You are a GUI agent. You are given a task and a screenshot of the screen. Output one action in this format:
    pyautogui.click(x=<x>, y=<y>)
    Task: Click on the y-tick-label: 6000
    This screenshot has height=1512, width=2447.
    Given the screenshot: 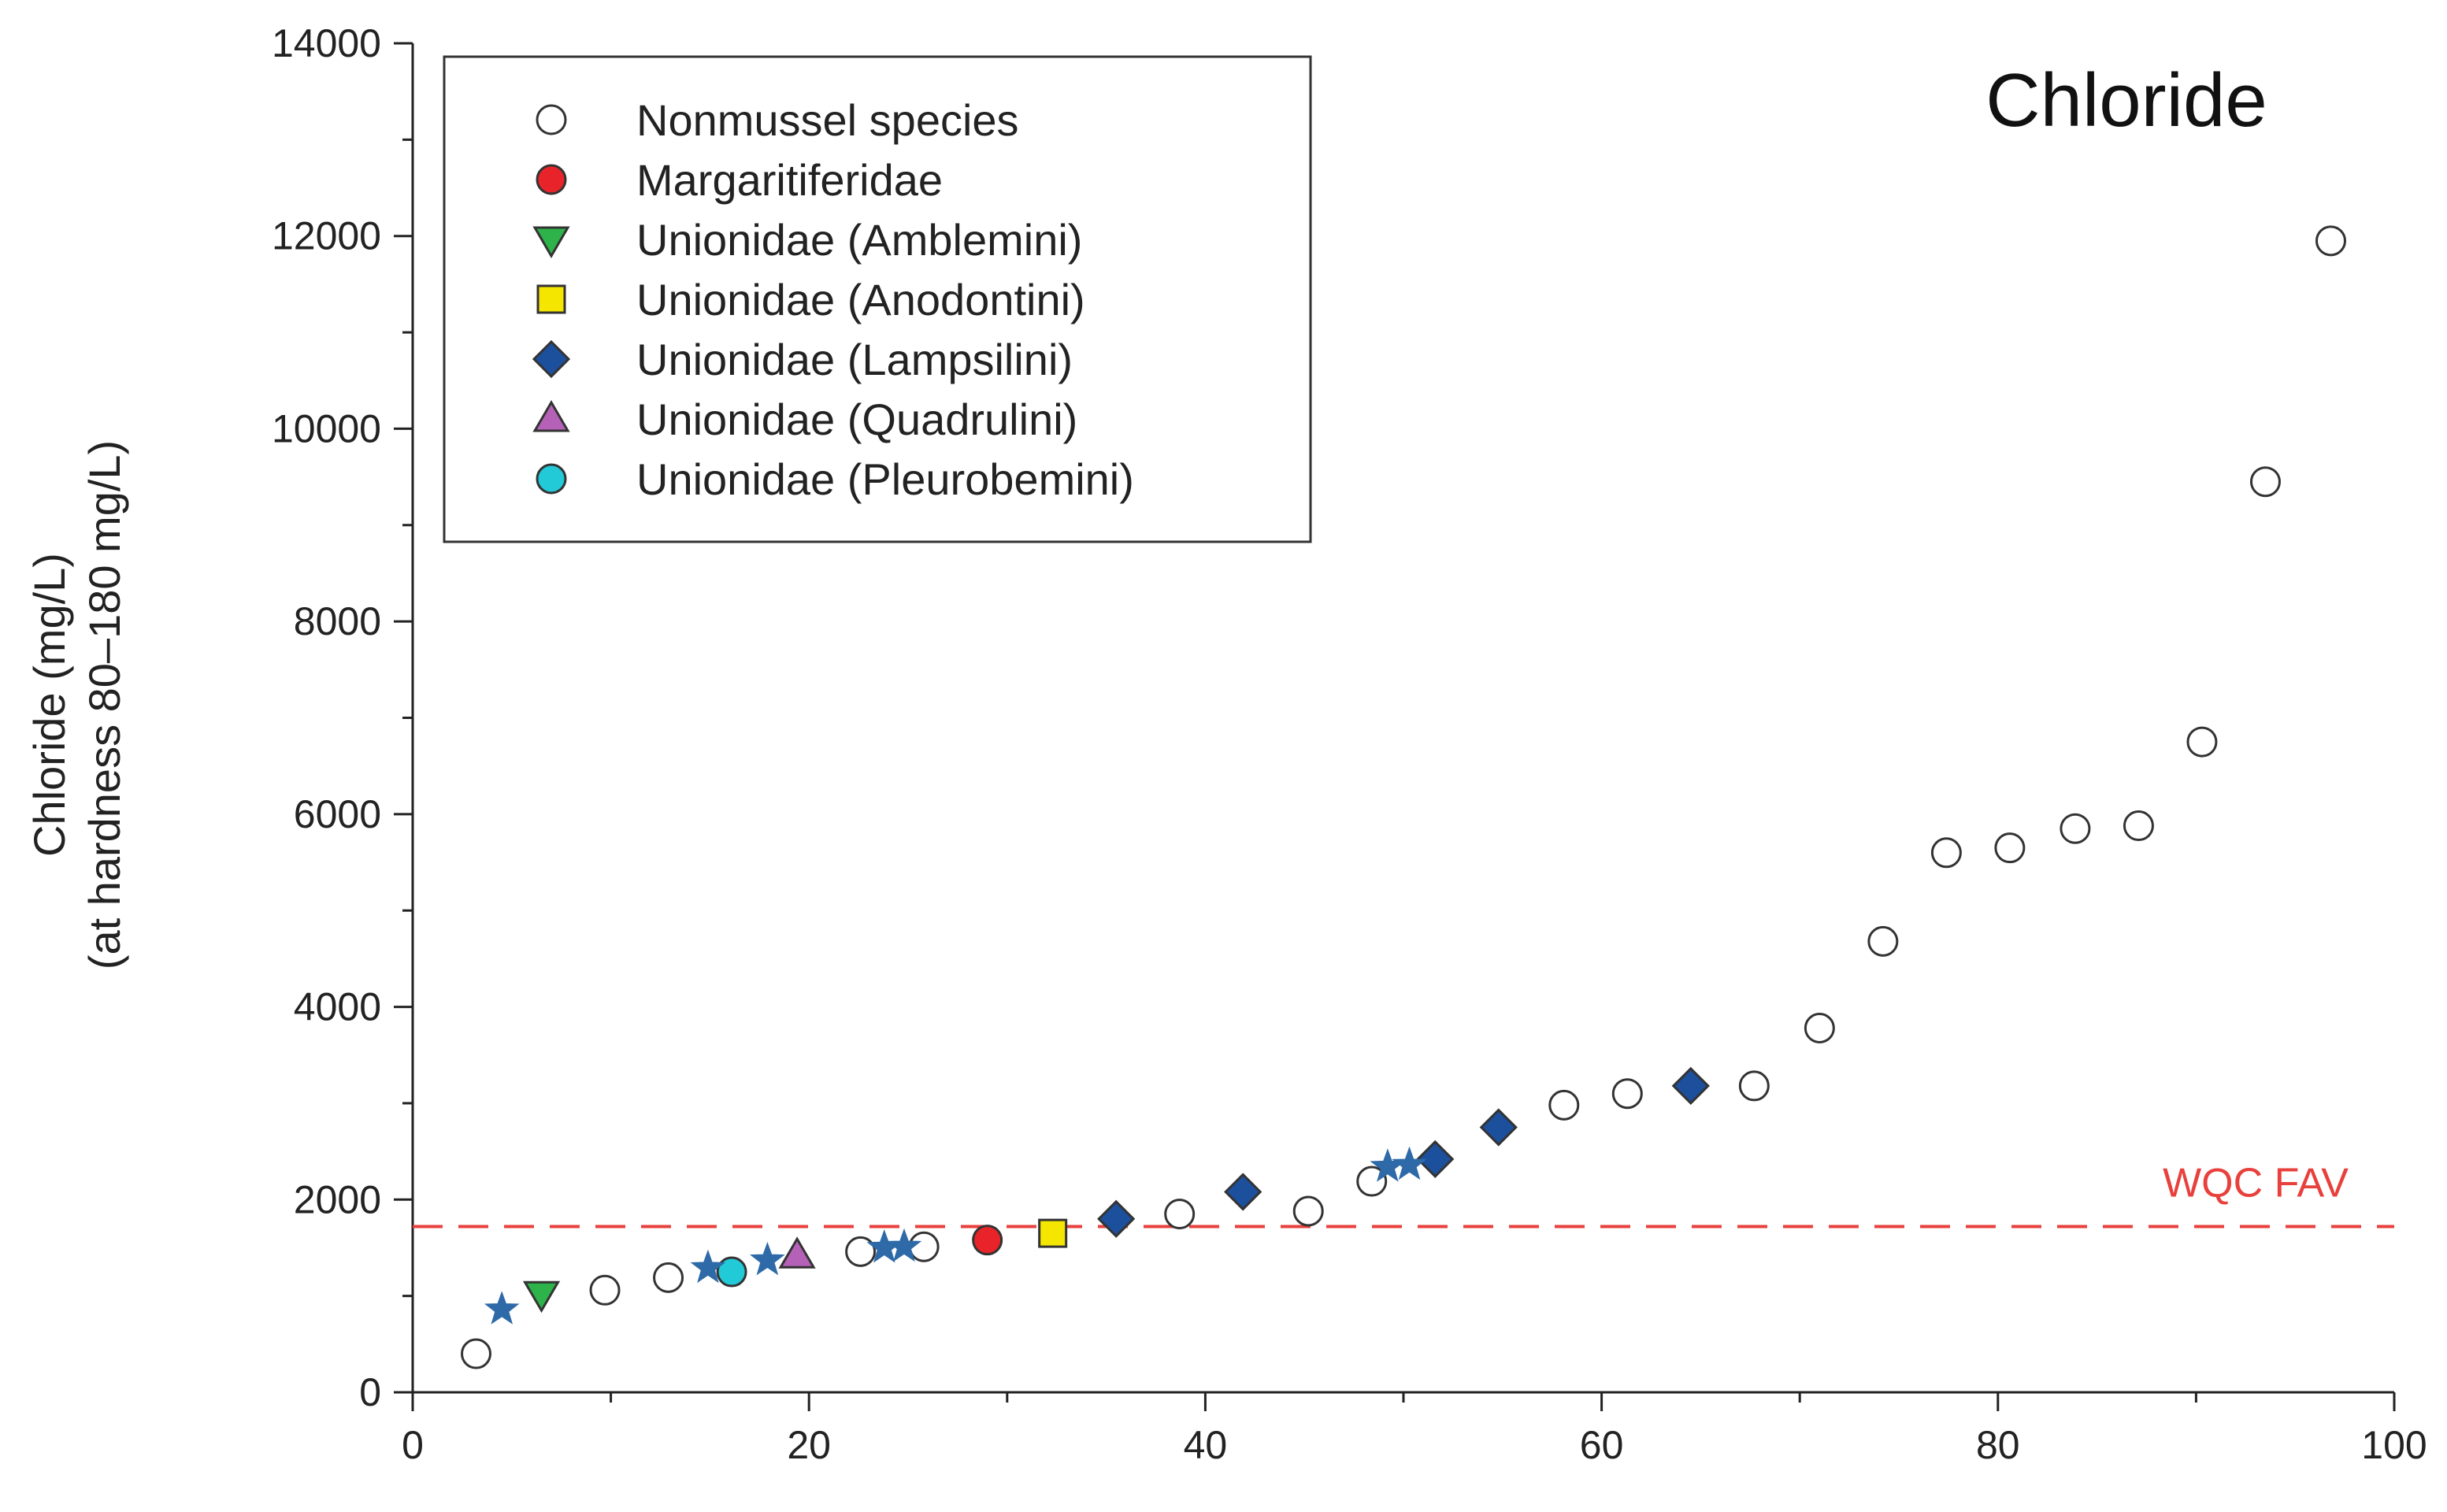 What is the action you would take?
    pyautogui.click(x=337, y=814)
    